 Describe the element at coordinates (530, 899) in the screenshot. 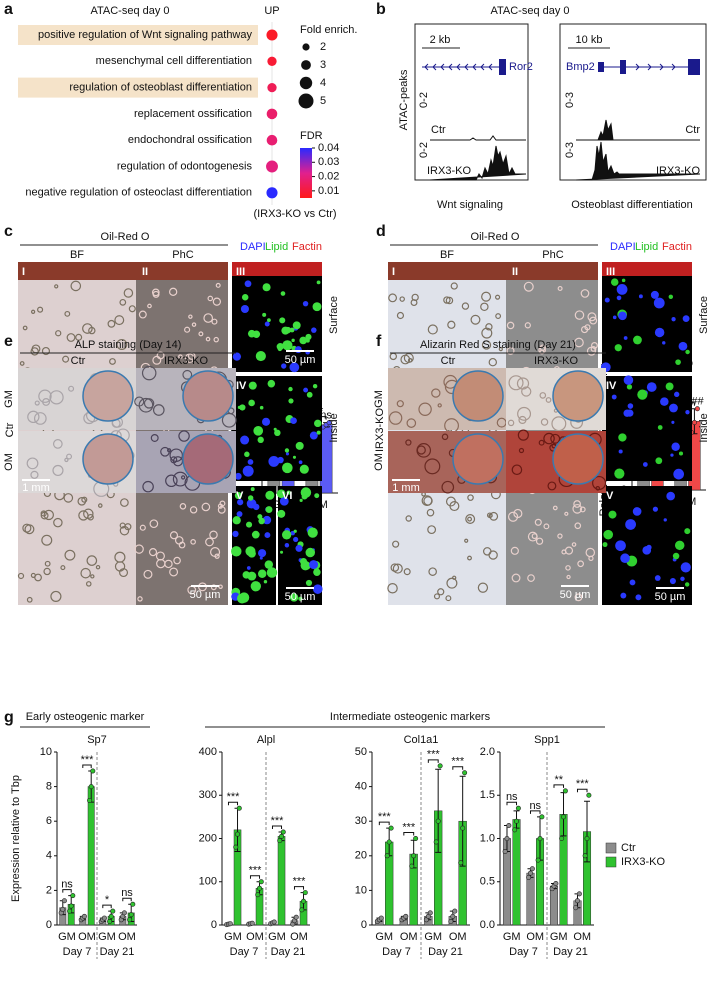

I see `bar` at that location.